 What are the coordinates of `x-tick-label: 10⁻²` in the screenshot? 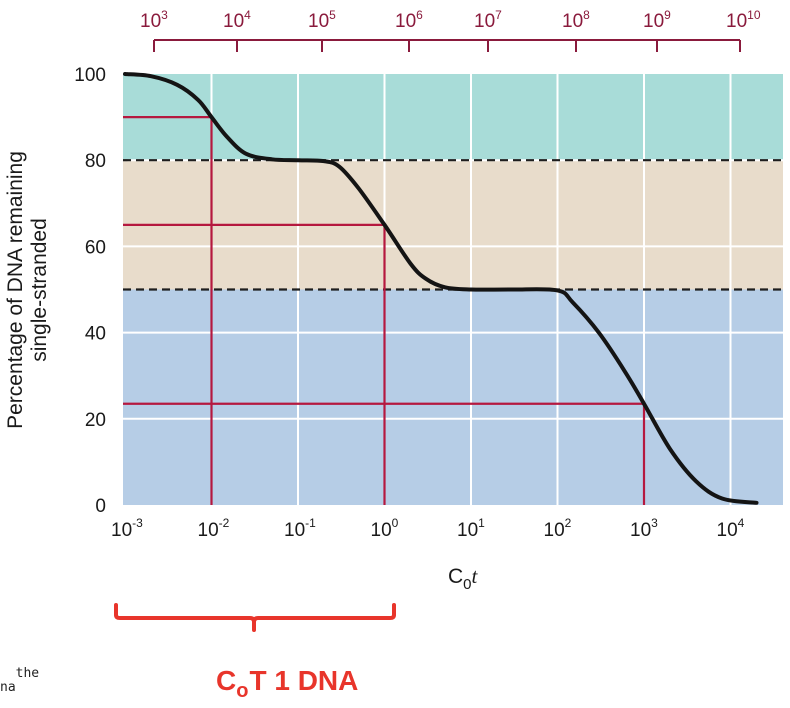 It's located at (214, 528).